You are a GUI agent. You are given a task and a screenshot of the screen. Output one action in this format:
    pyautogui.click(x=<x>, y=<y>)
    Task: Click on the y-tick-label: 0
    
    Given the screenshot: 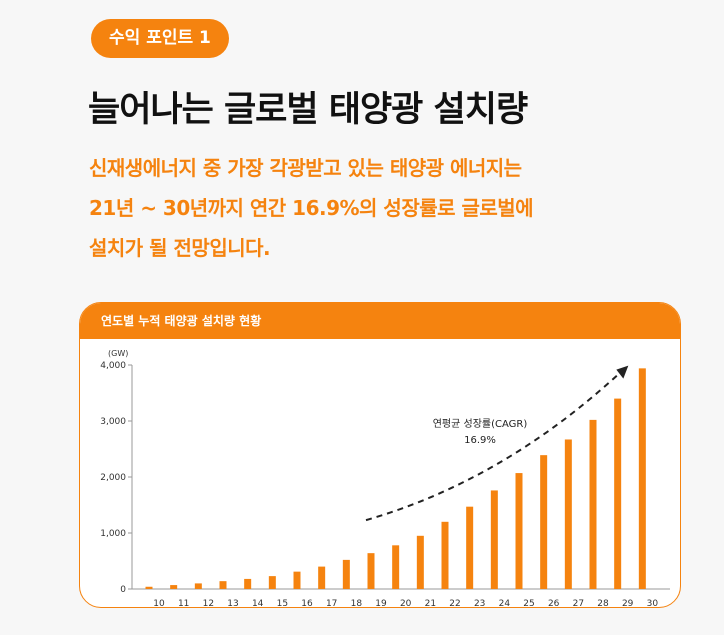 What is the action you would take?
    pyautogui.click(x=123, y=590)
    